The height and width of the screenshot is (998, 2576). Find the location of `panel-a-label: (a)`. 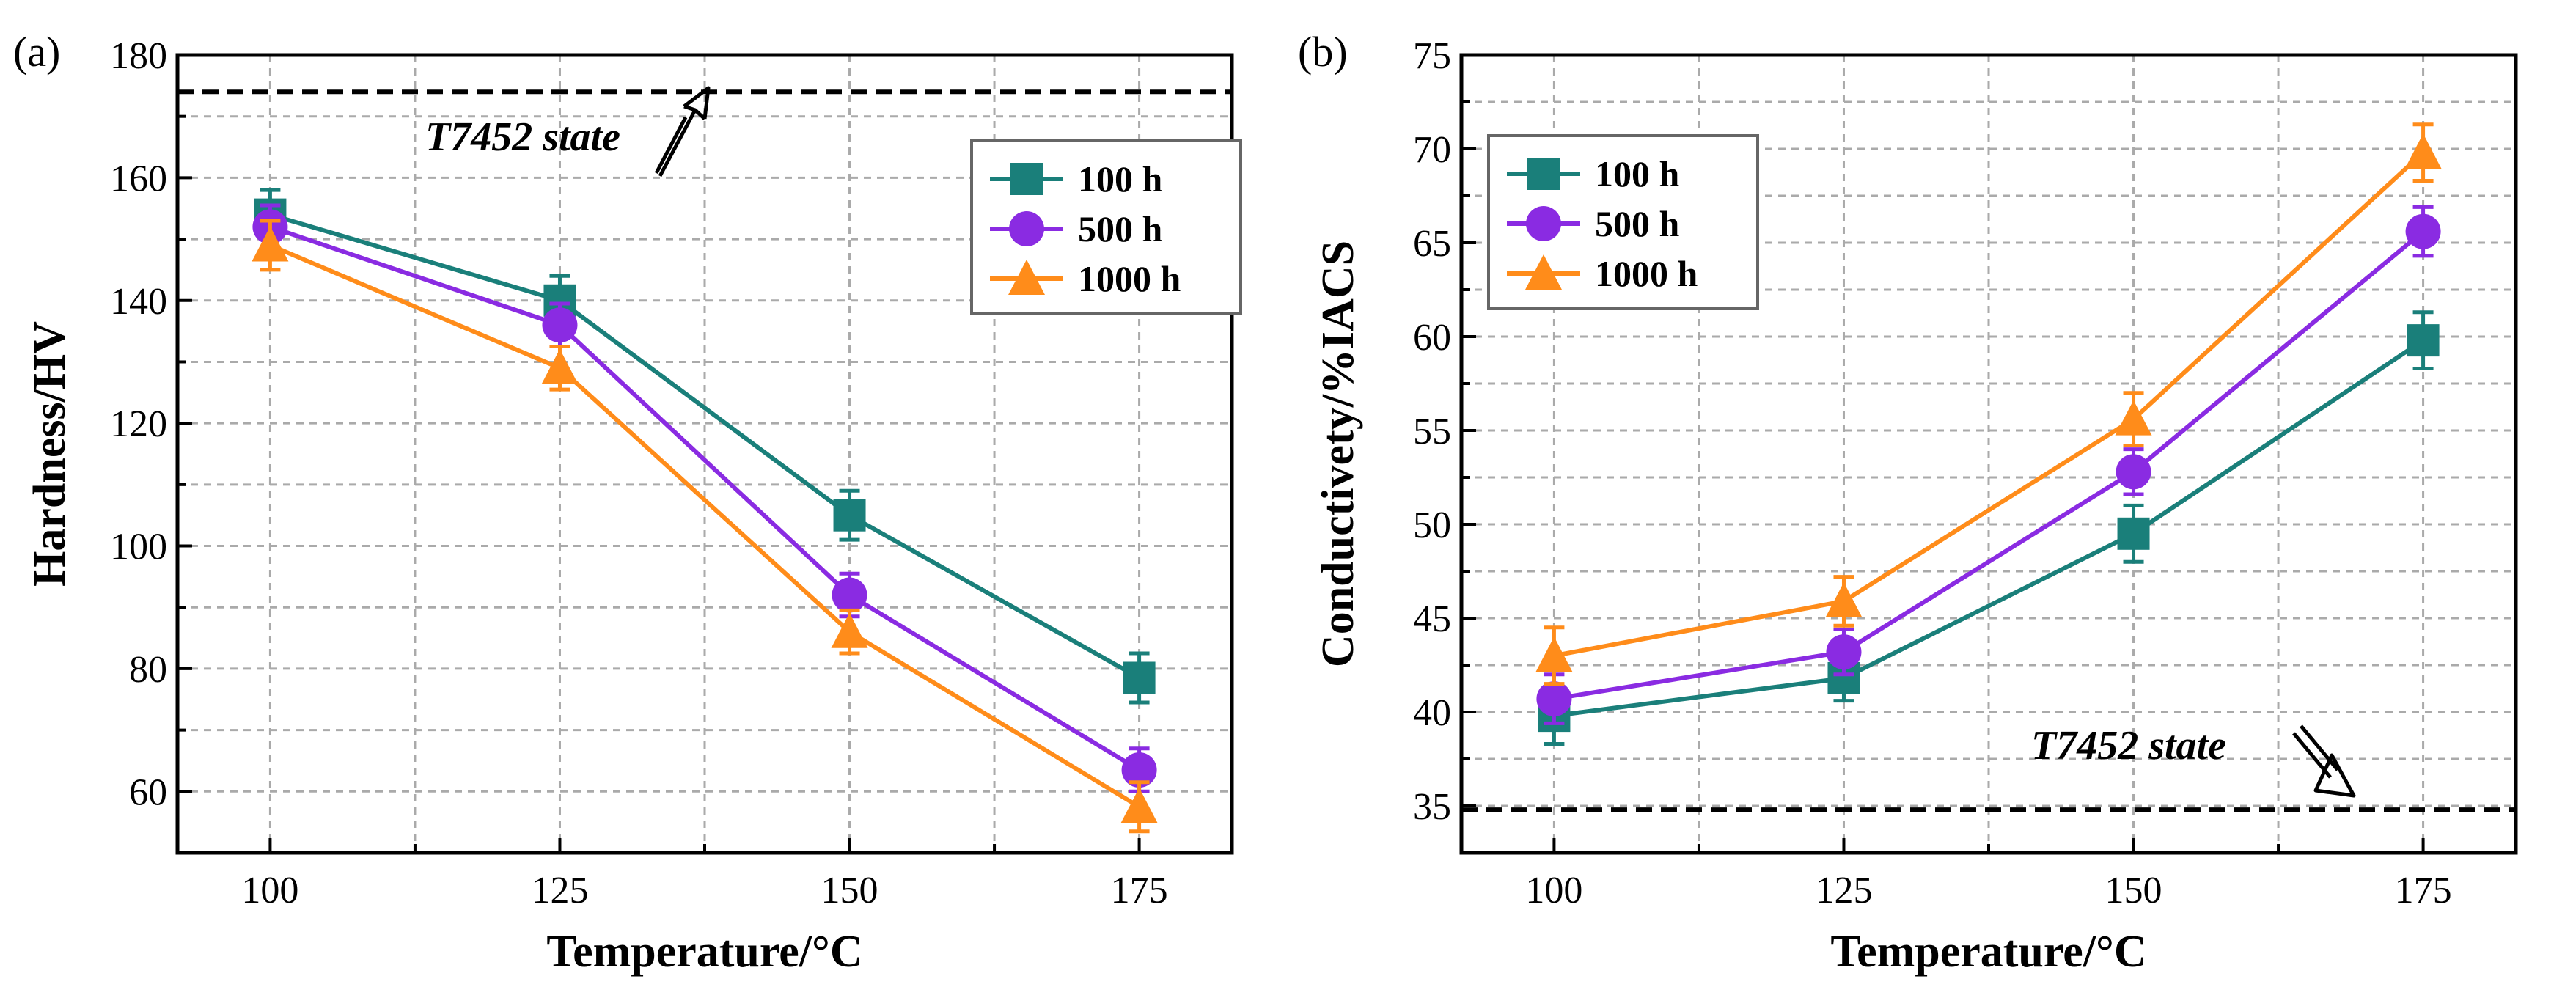

panel-a-label: (a) is located at coordinates (37, 52).